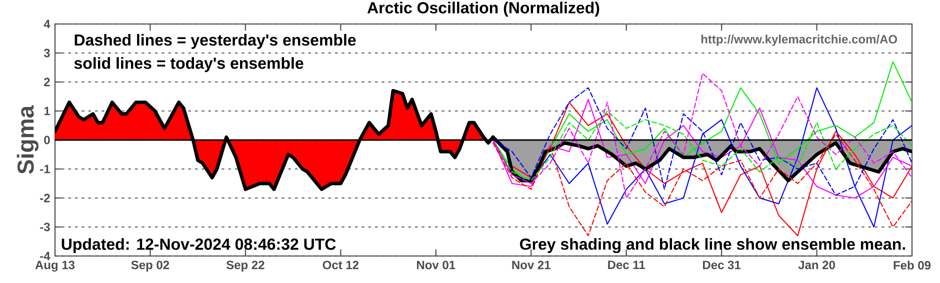 The height and width of the screenshot is (283, 940). Describe the element at coordinates (47, 24) in the screenshot. I see `y-tick-label: 4` at that location.